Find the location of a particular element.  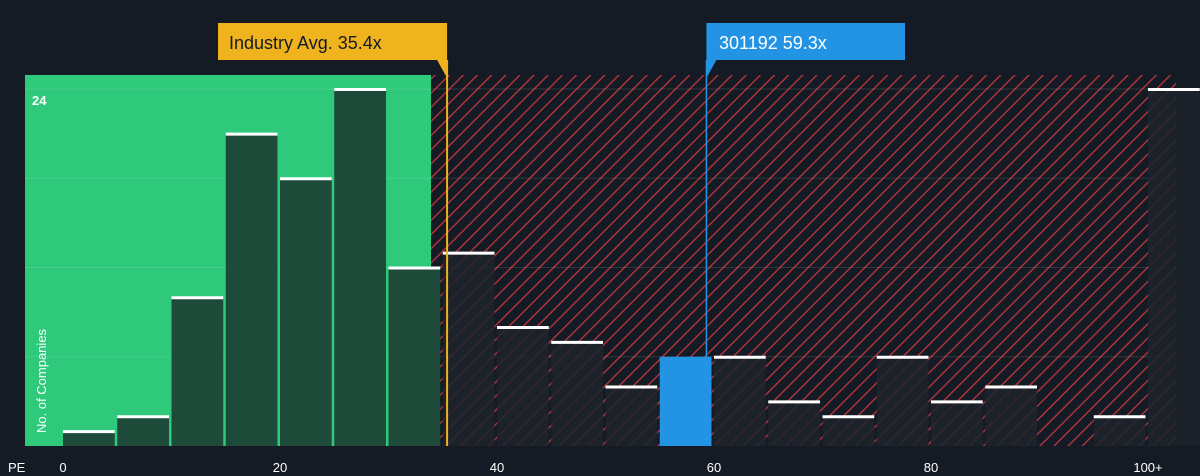

company-pe-label: 301192 59.3x is located at coordinates (773, 43).